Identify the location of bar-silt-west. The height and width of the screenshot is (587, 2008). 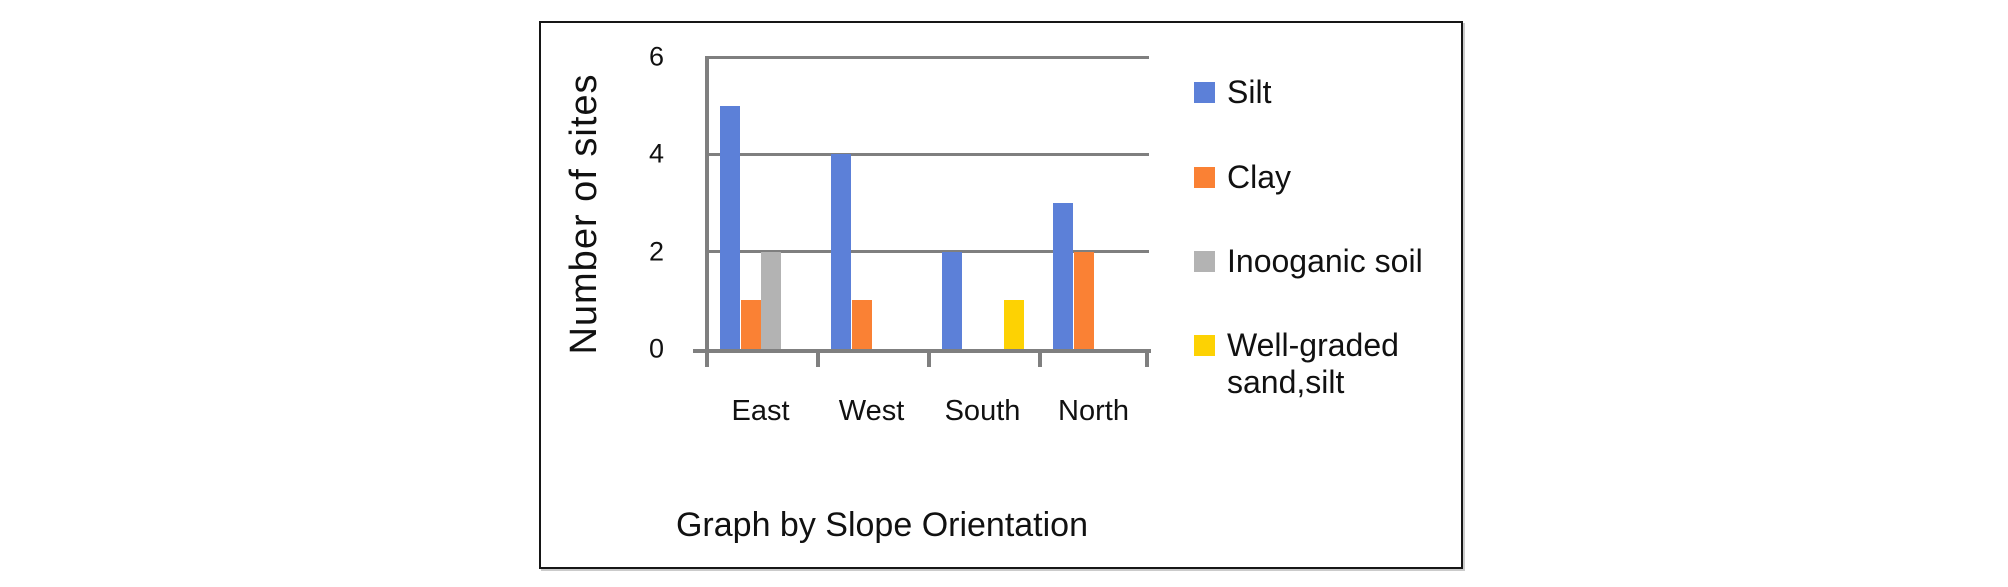
(841, 251).